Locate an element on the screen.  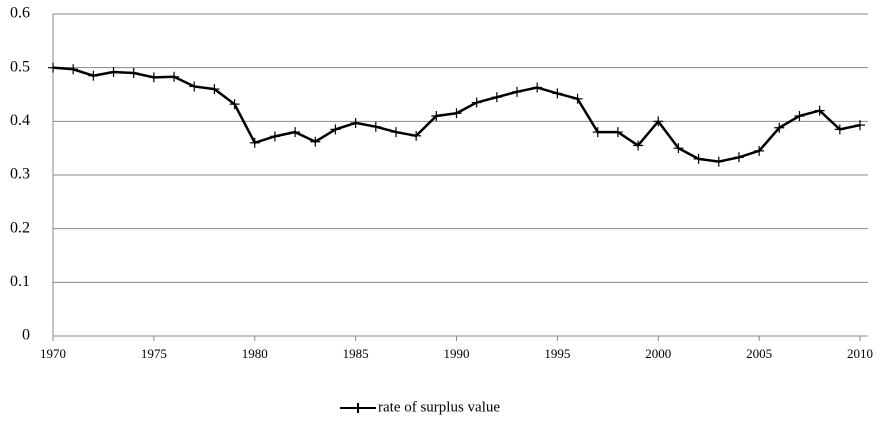
y-tick-label: 0.5 is located at coordinates (20, 66).